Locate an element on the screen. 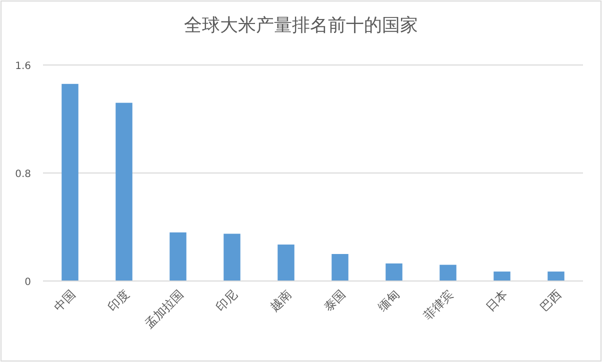  y-tick-label: 0.8 is located at coordinates (23, 174).